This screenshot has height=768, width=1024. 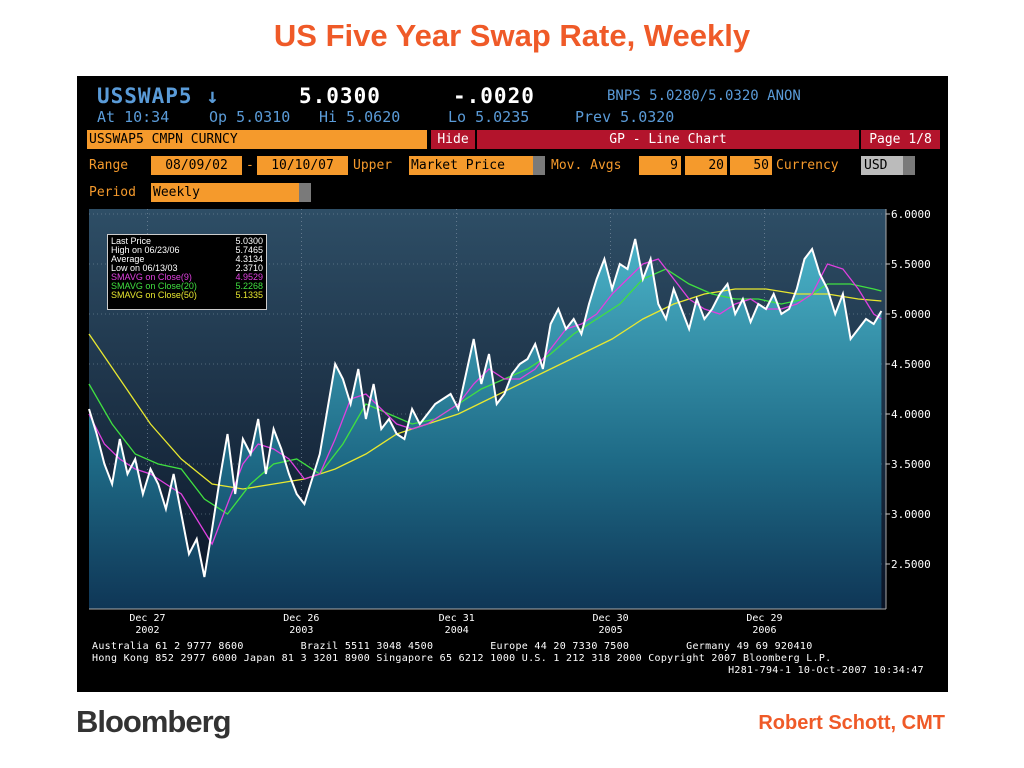 What do you see at coordinates (826, 670) in the screenshot?
I see `footer-timestamp: H281-794-1 10-Oct-2007 10:34:47` at bounding box center [826, 670].